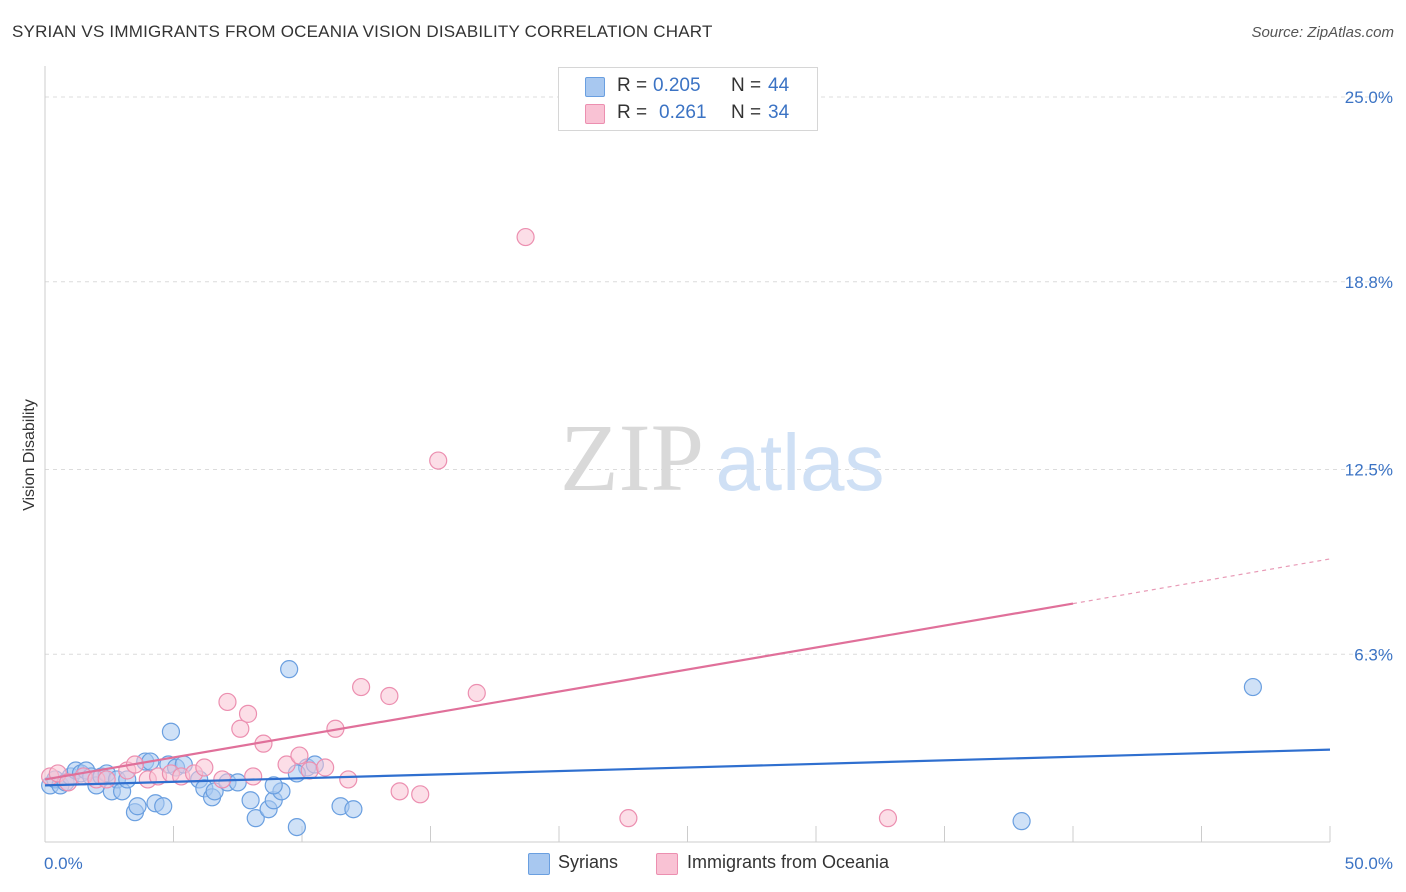  I want to click on legend-r-value: 0.261, so click(683, 112).